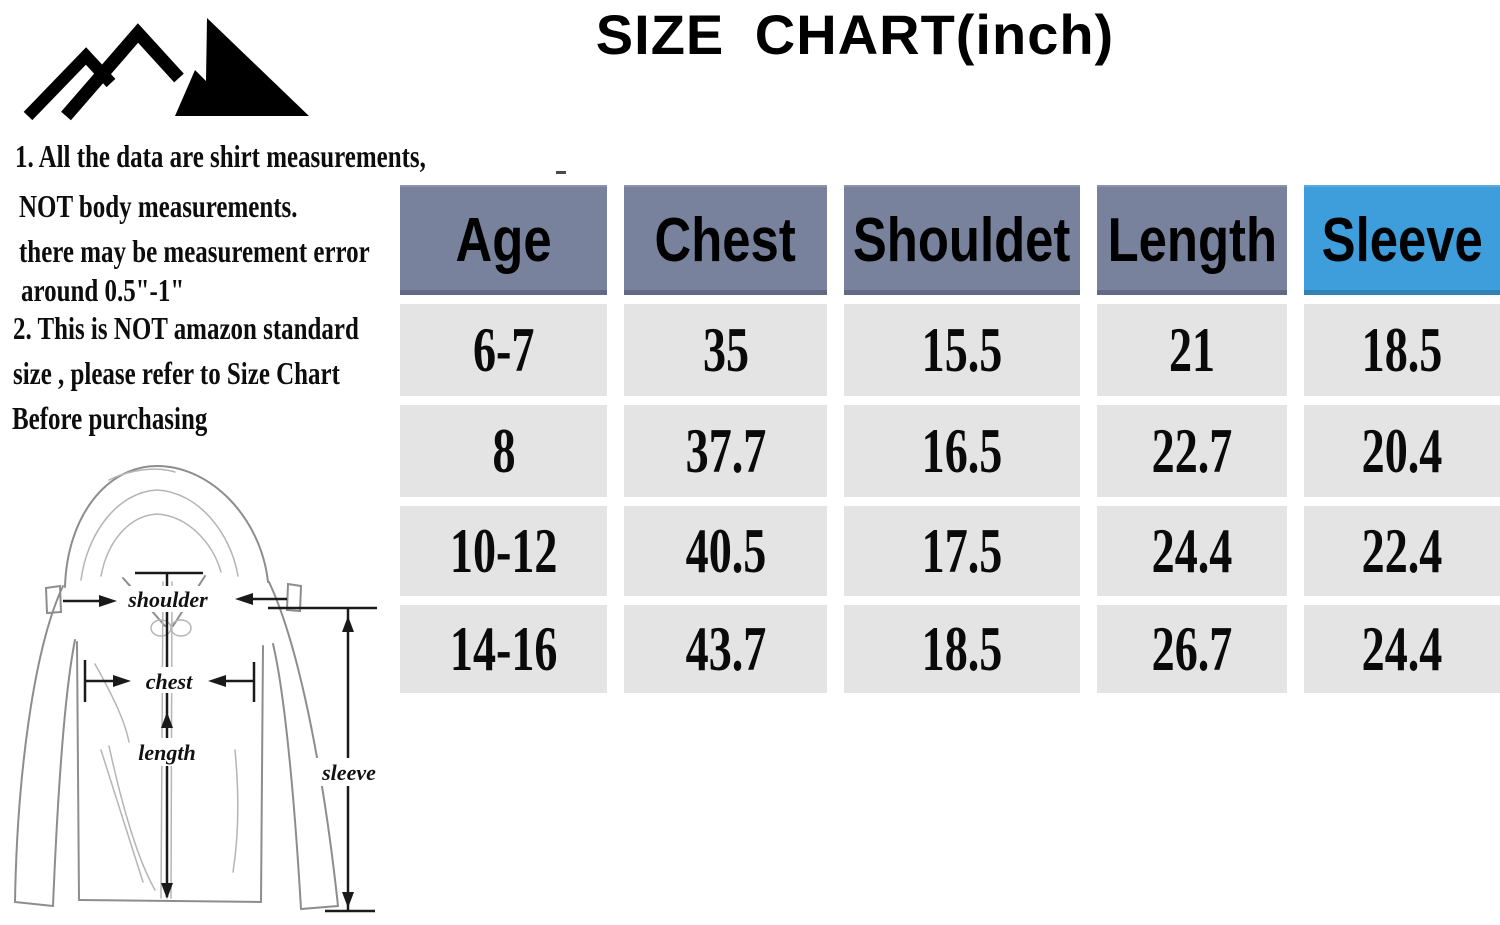 The width and height of the screenshot is (1500, 925). I want to click on table-cell: 16.5, so click(962, 451).